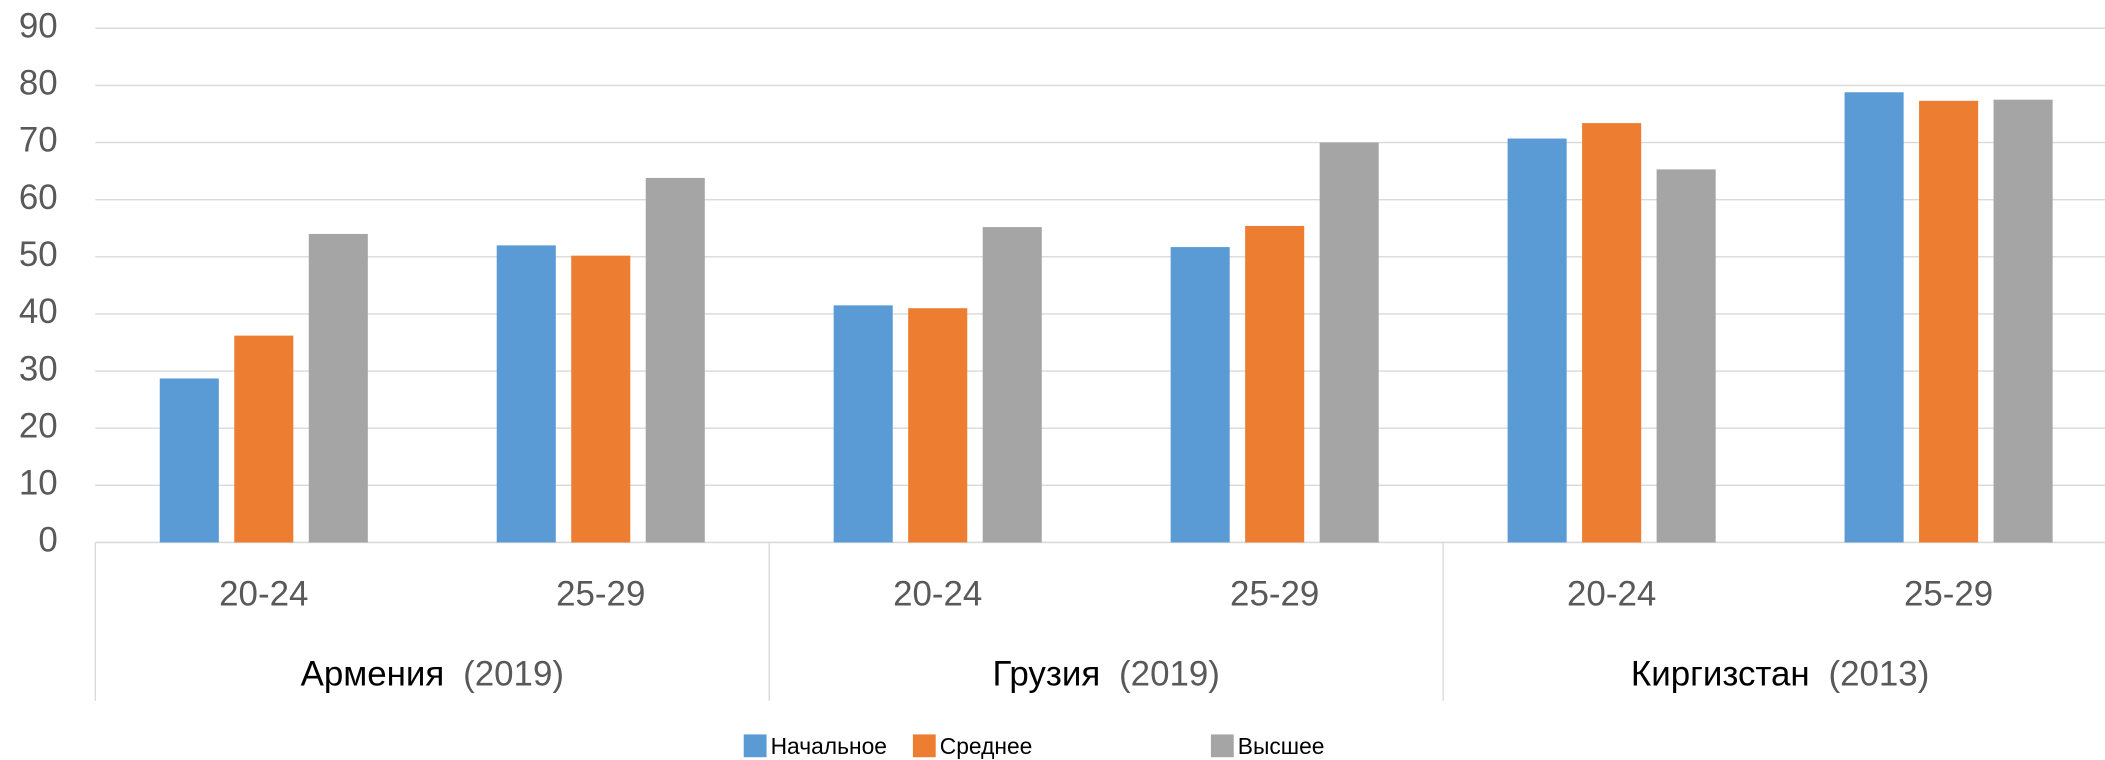 The width and height of the screenshot is (2105, 760). Describe the element at coordinates (1281, 746) in the screenshot. I see `legend-label: Высшее` at that location.